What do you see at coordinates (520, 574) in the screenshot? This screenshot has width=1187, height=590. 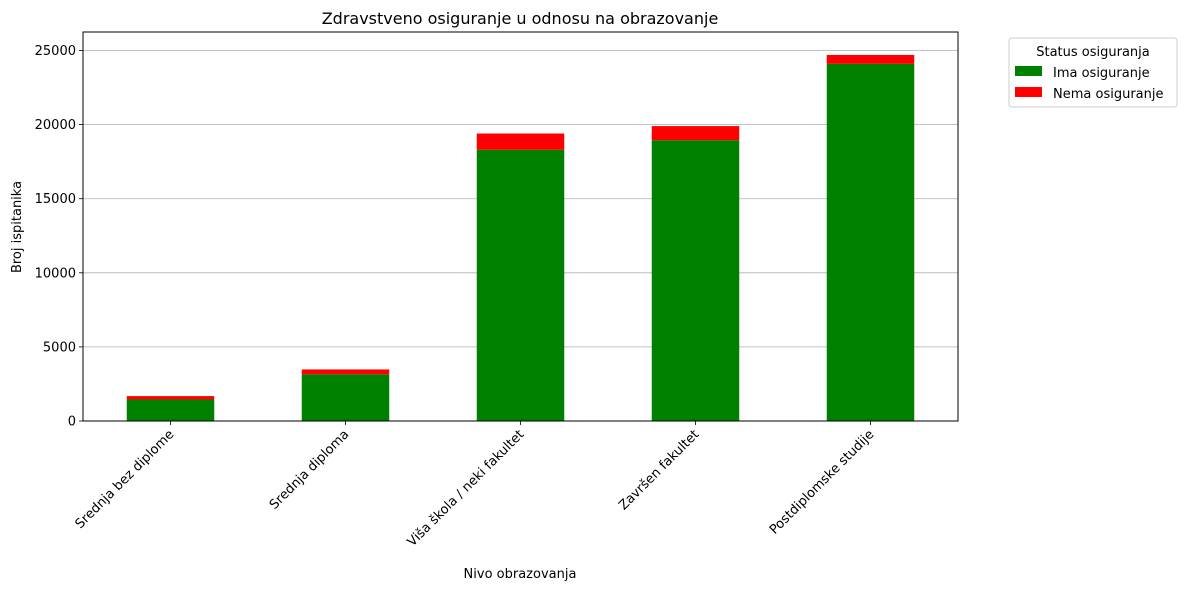 I see `x-axis-label: Nivo obrazovanja` at bounding box center [520, 574].